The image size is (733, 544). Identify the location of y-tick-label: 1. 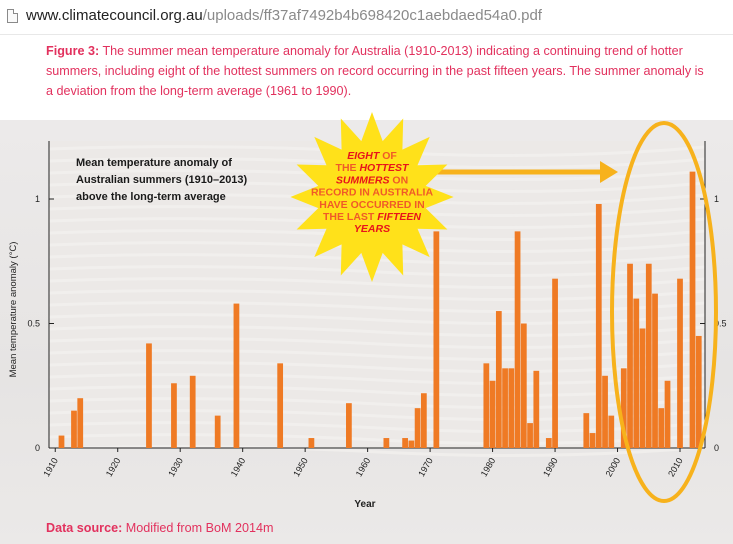
(37, 199).